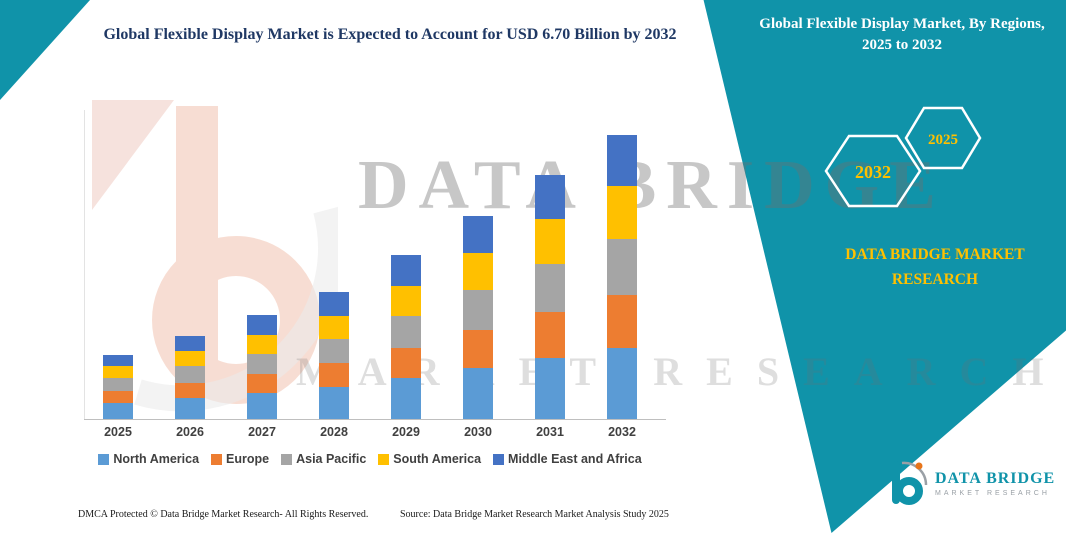 The height and width of the screenshot is (533, 1066). Describe the element at coordinates (190, 359) in the screenshot. I see `bar-segment-2026-south-america` at that location.